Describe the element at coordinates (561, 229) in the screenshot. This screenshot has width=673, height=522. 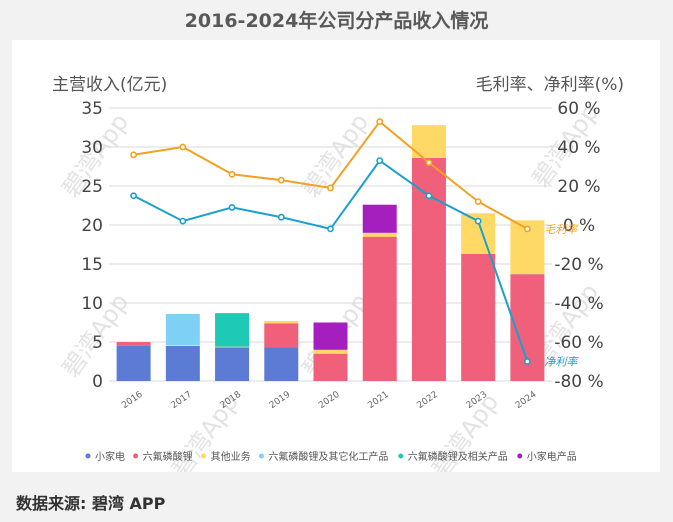
I see `line-end-label: 毛利率` at that location.